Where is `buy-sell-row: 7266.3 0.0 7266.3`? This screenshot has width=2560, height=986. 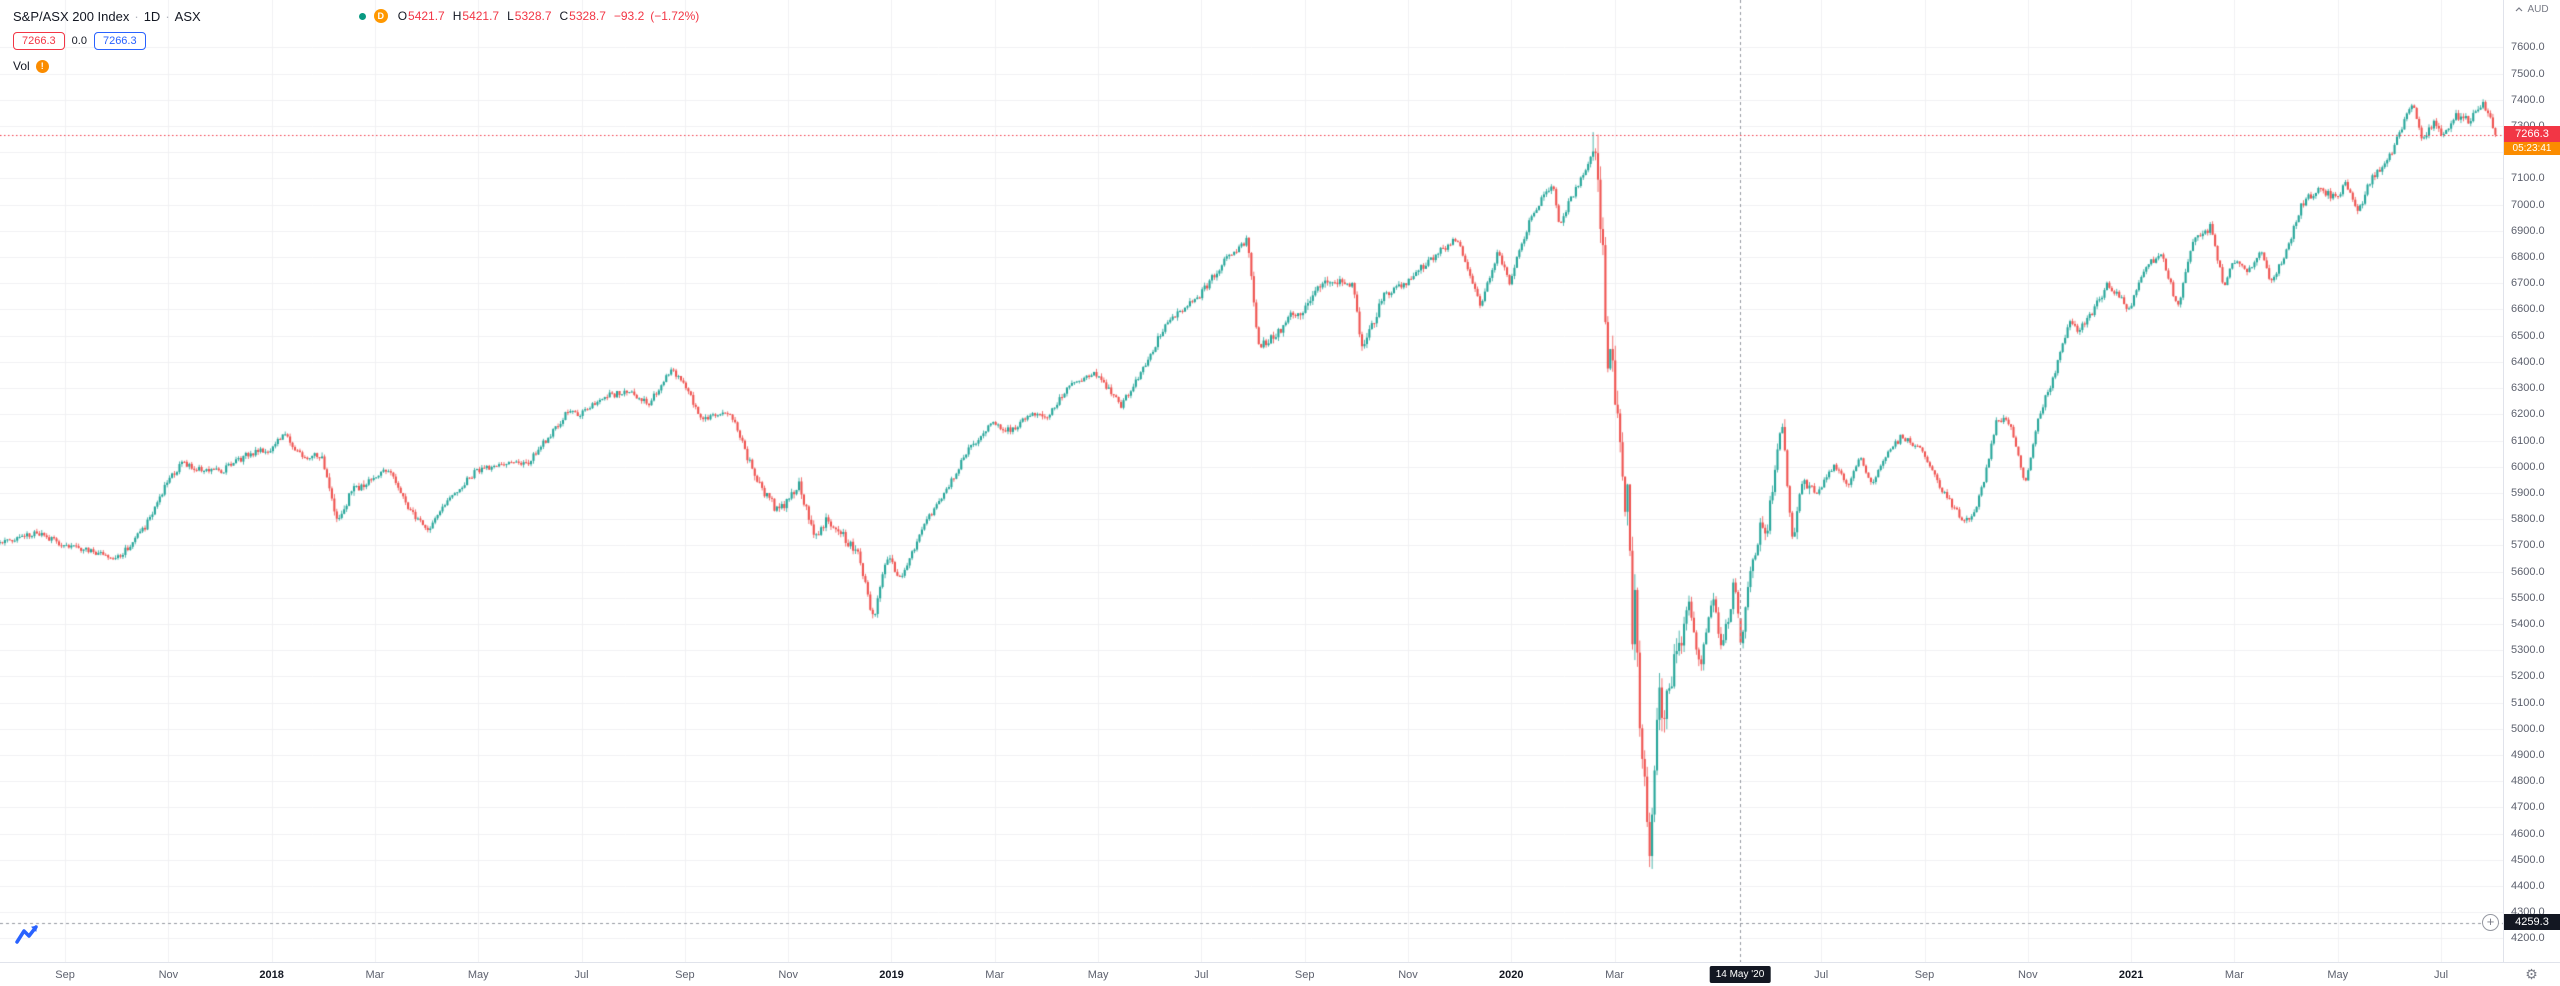 buy-sell-row: 7266.3 0.0 7266.3 is located at coordinates (359, 41).